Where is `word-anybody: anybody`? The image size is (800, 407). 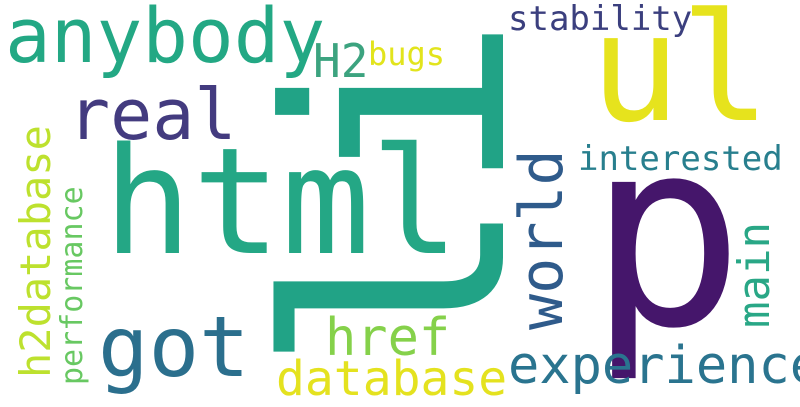
word-anybody: anybody is located at coordinates (165, 40).